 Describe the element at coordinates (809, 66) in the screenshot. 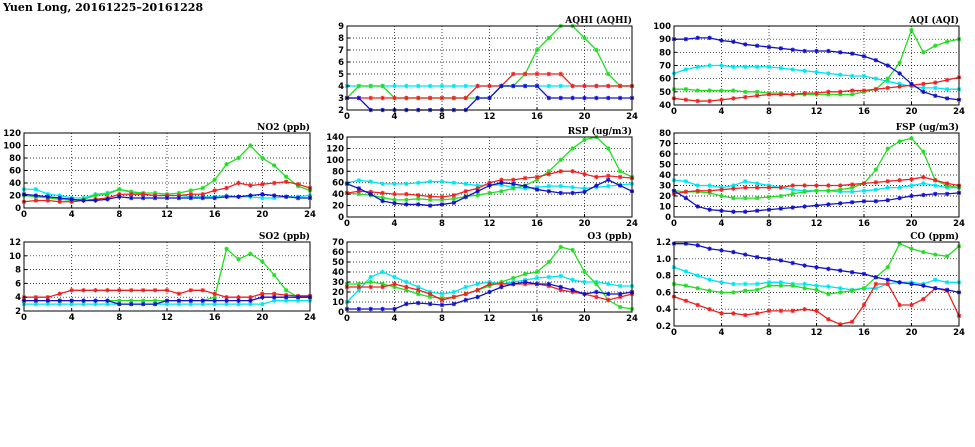

I see `chart-aqi: AQI (AQI) 0 4 8 12 16 20 24 40 50 60 70 80 90 100` at that location.